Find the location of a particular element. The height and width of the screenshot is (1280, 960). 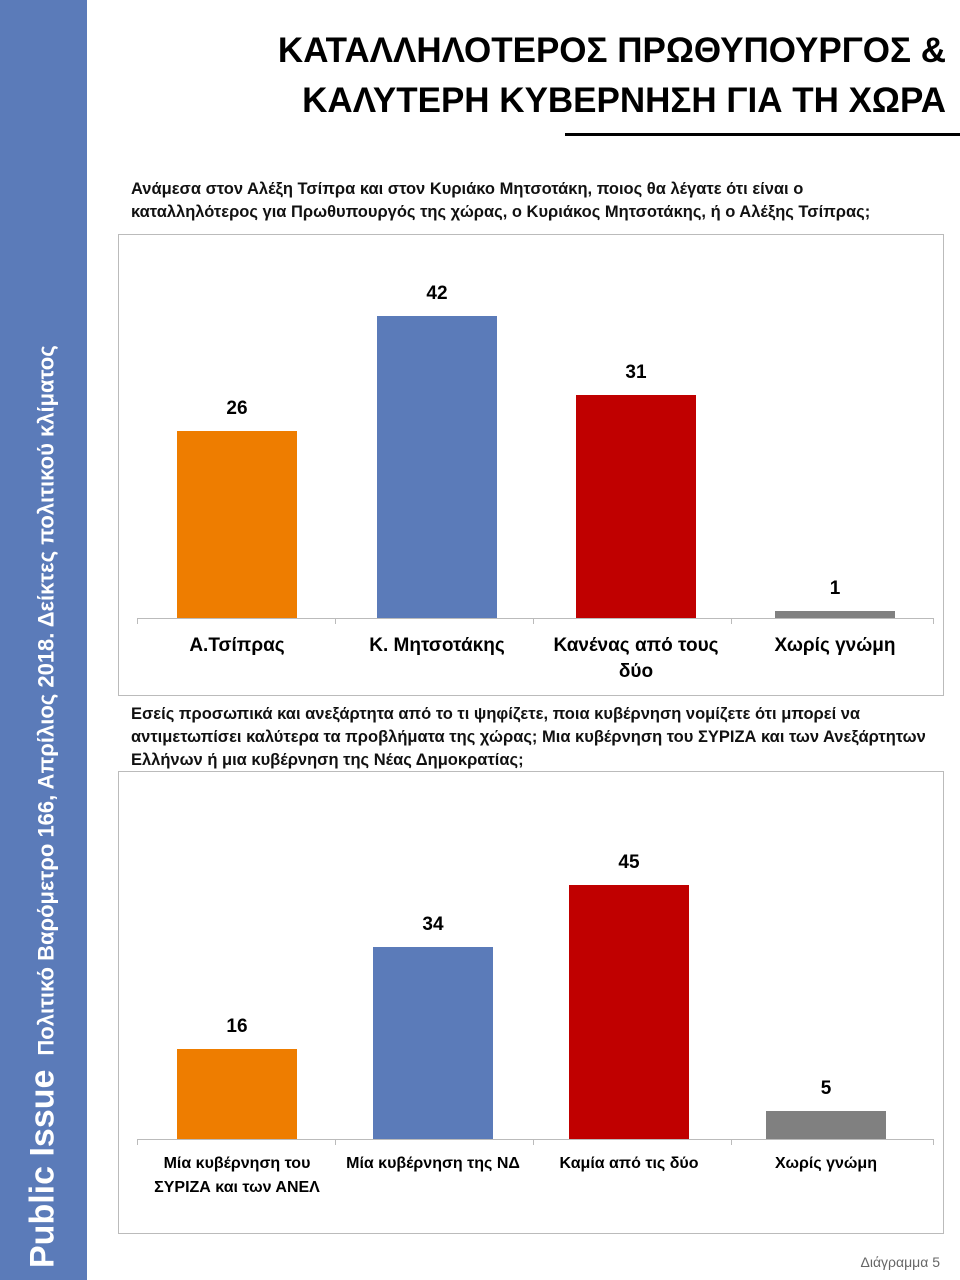

data-label: 5 is located at coordinates (826, 1088).